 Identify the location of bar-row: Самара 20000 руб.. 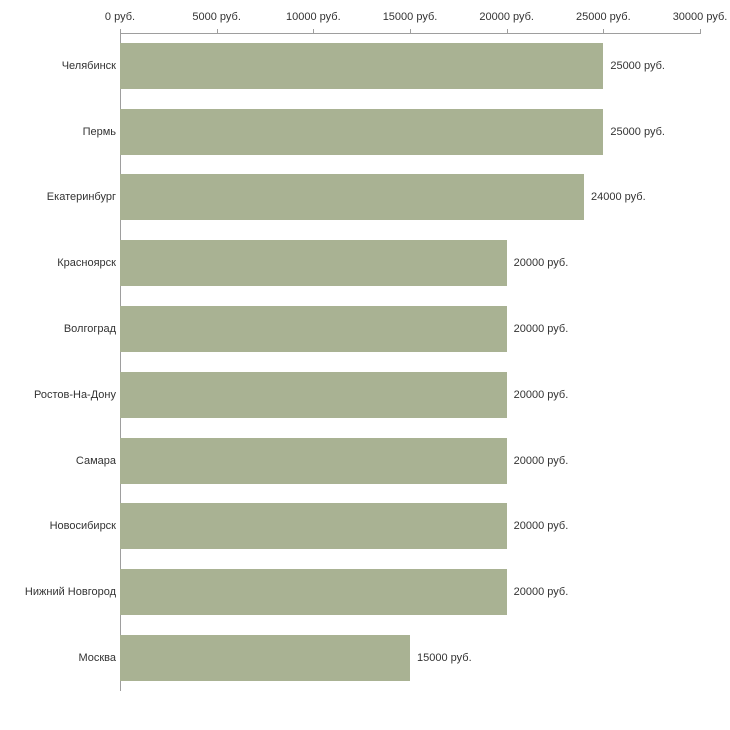
(365, 461).